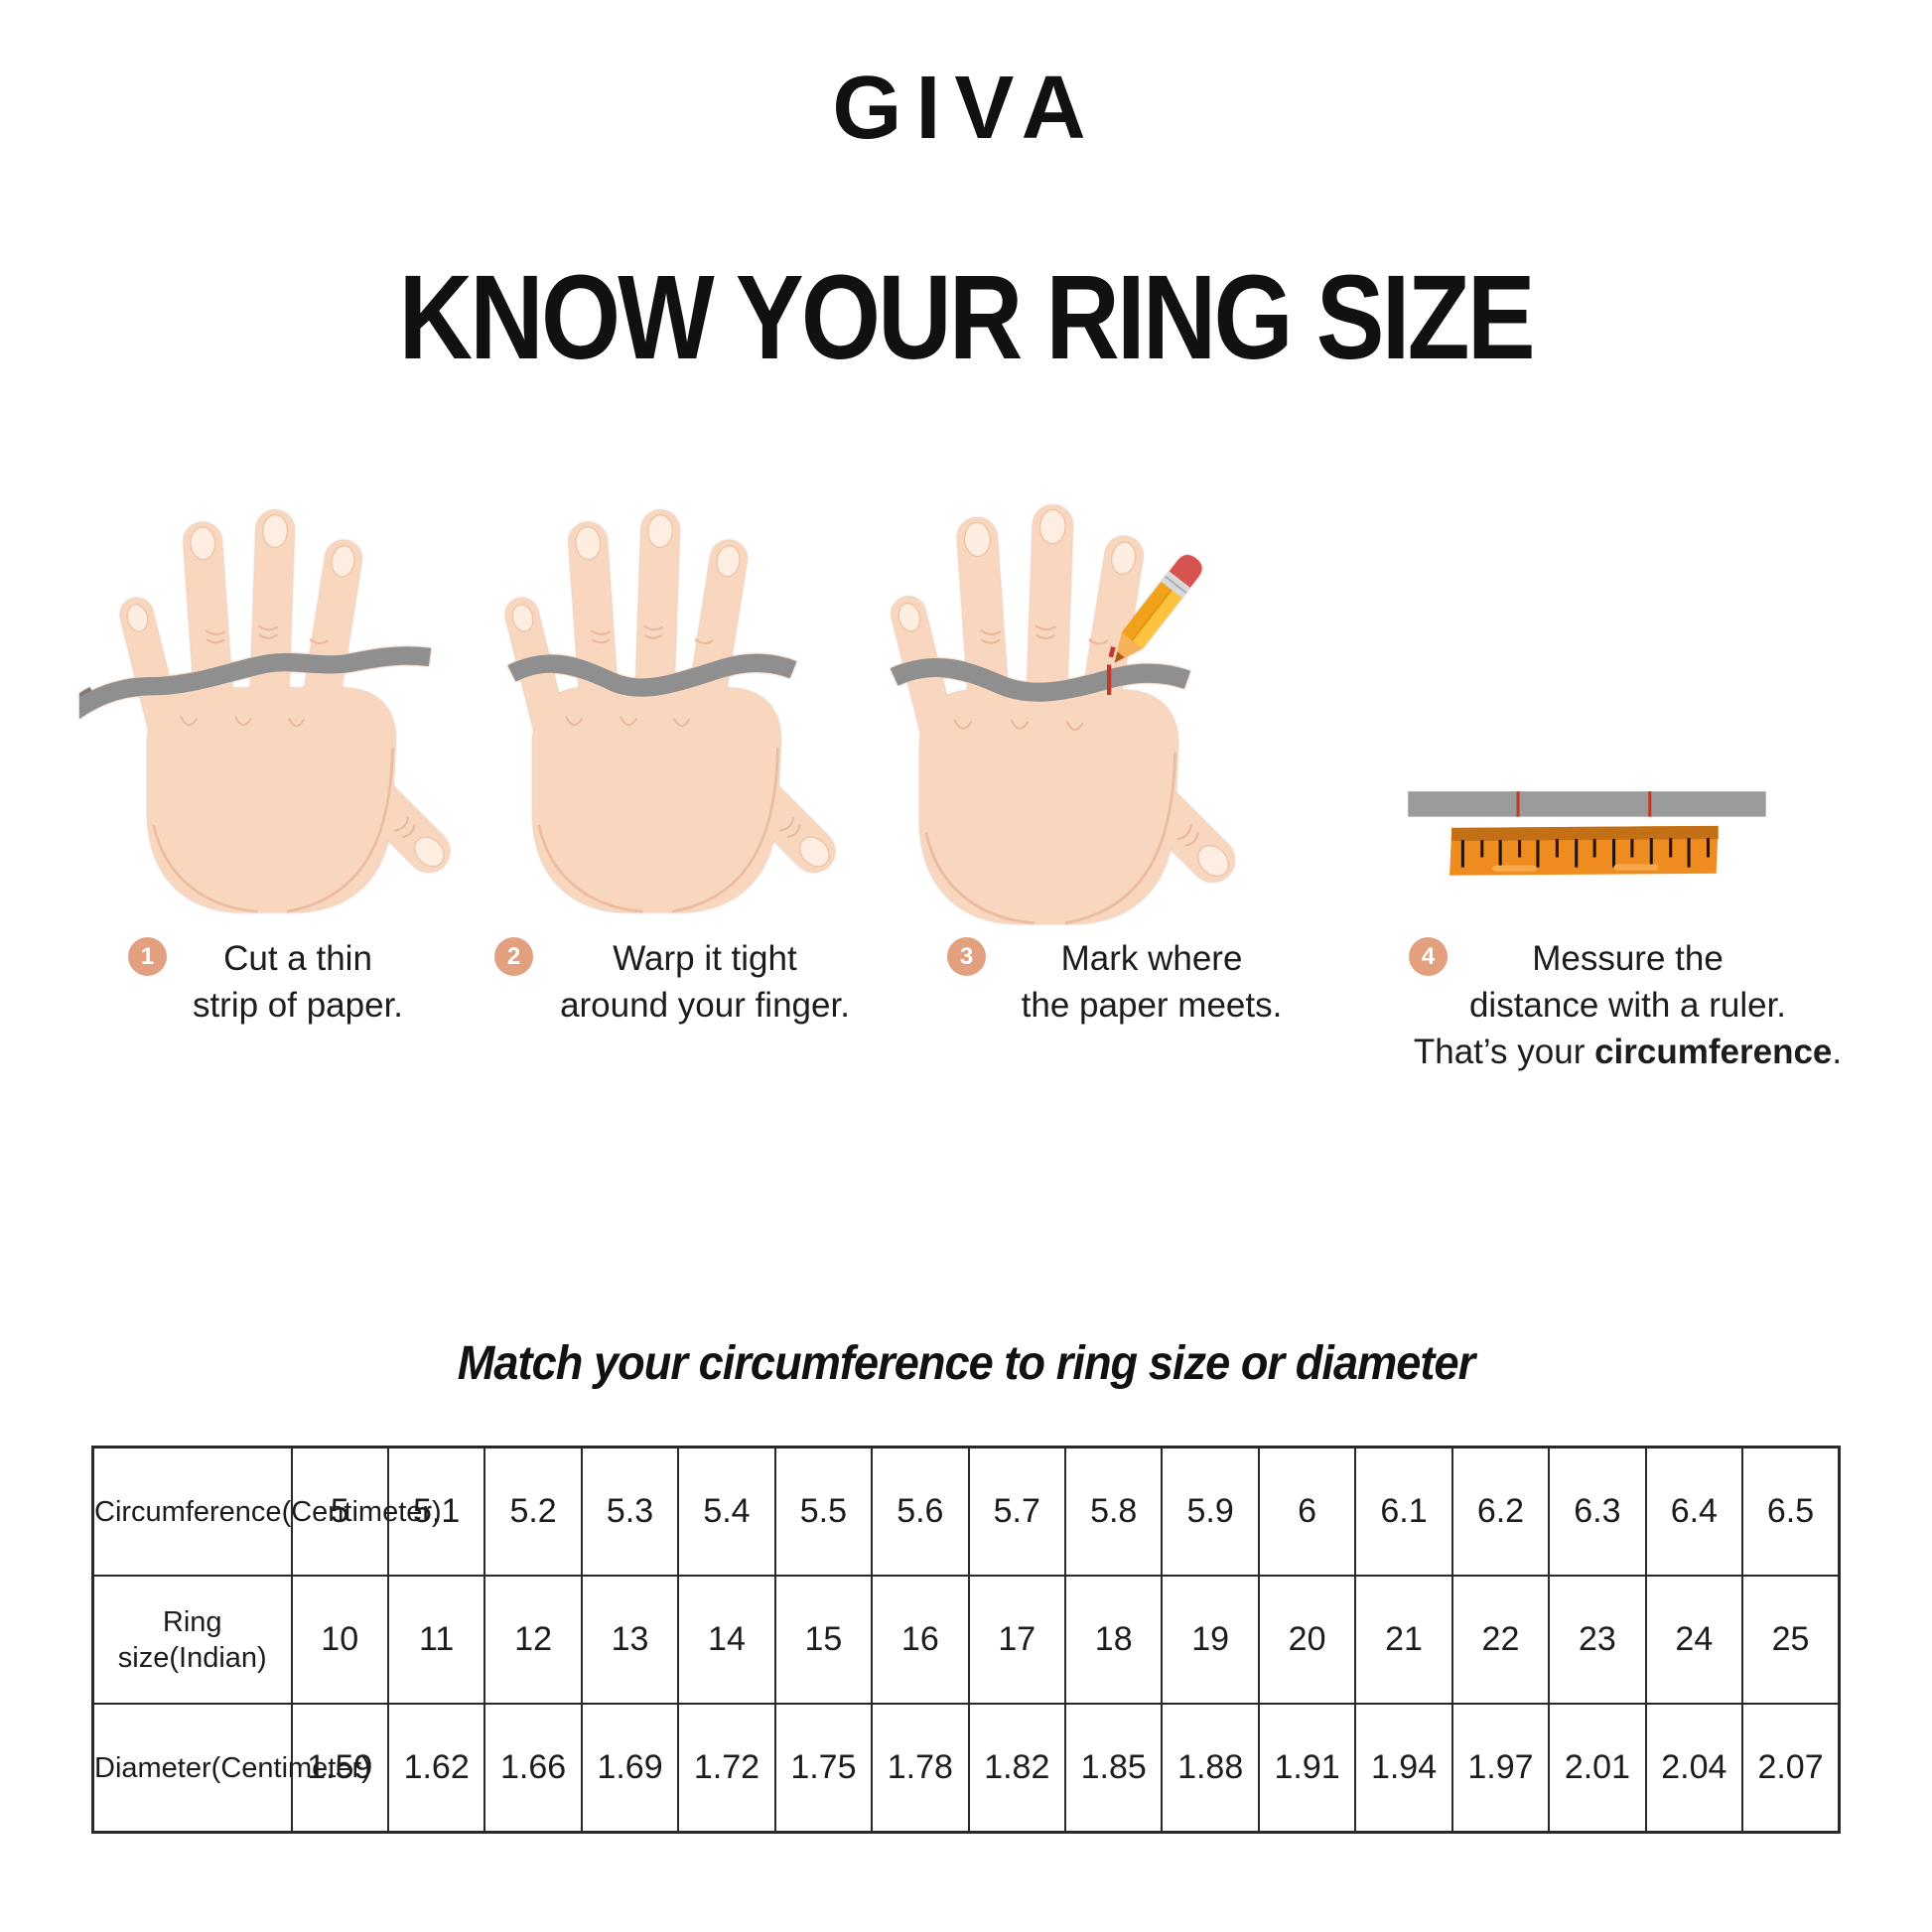 This screenshot has height=1932, width=1932. What do you see at coordinates (340, 1512) in the screenshot?
I see `table-cell: 5` at bounding box center [340, 1512].